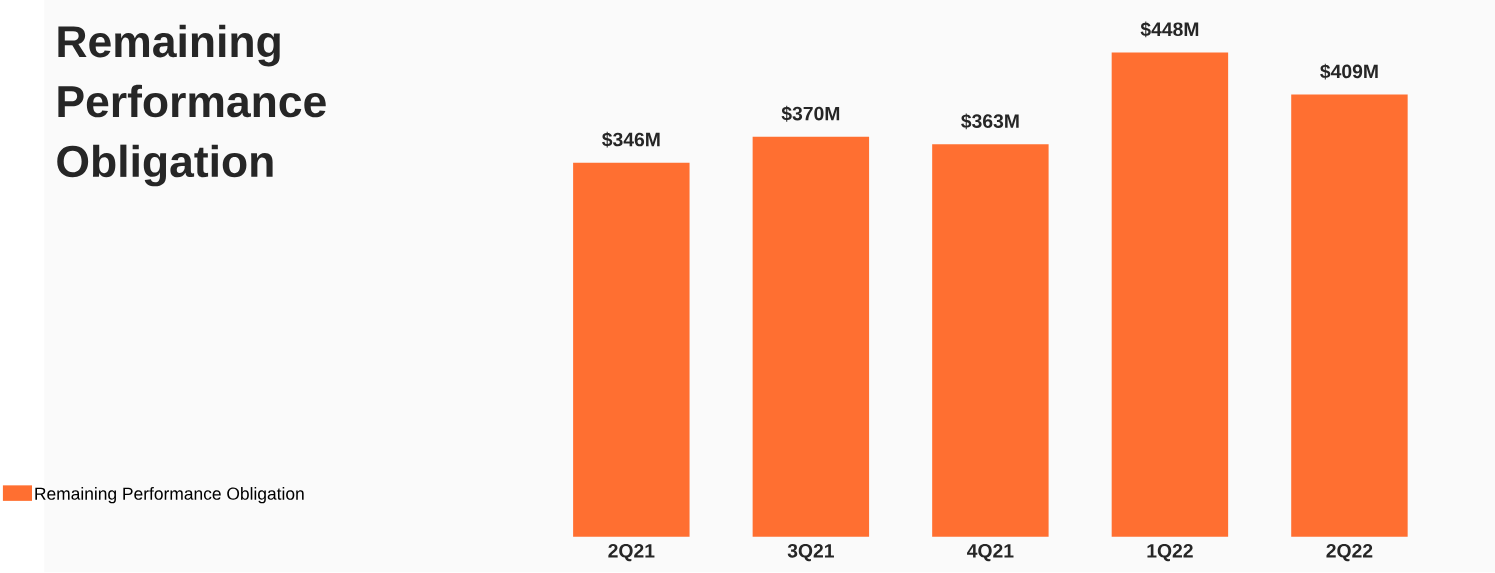  Describe the element at coordinates (1169, 29) in the screenshot. I see `data-label: $448M` at that location.